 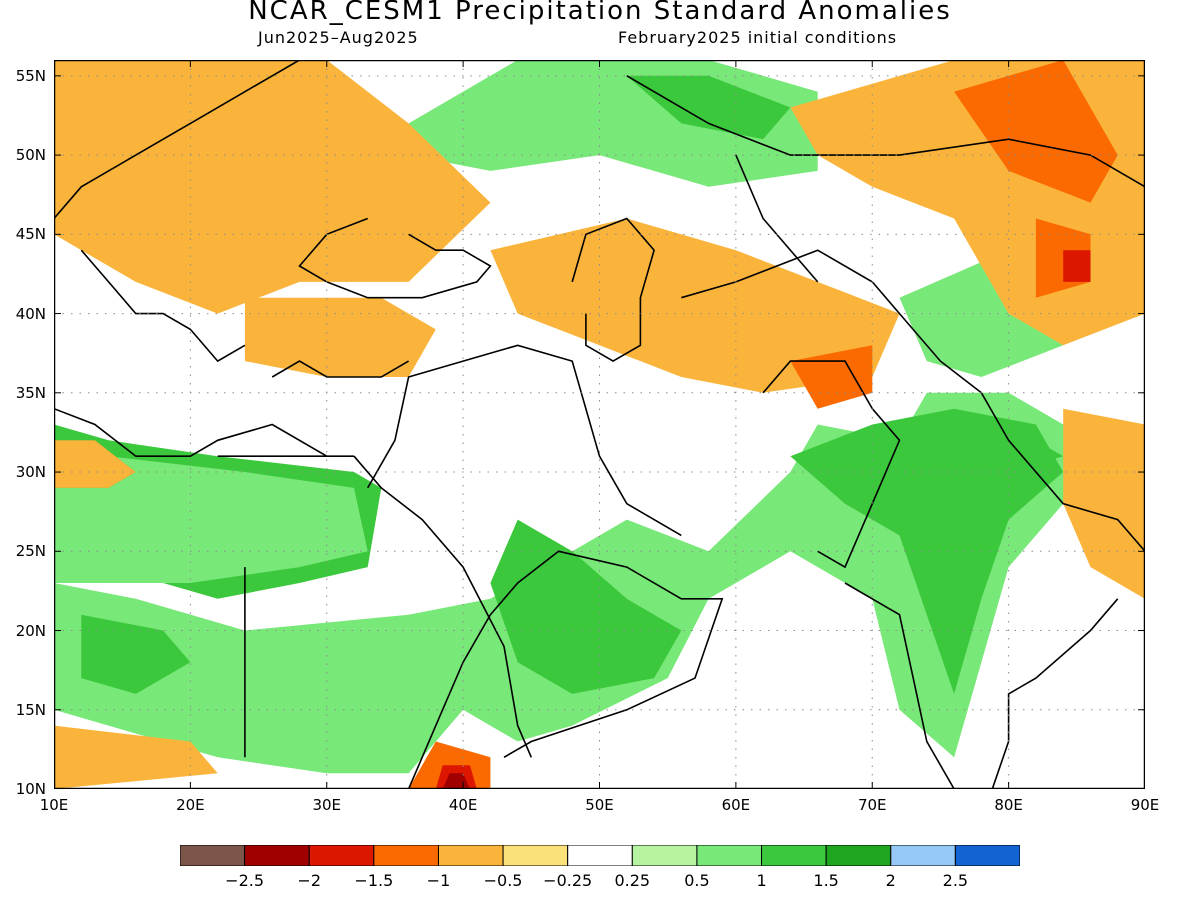 I want to click on forecast-period: Jun2025–Aug2025, so click(x=338, y=37).